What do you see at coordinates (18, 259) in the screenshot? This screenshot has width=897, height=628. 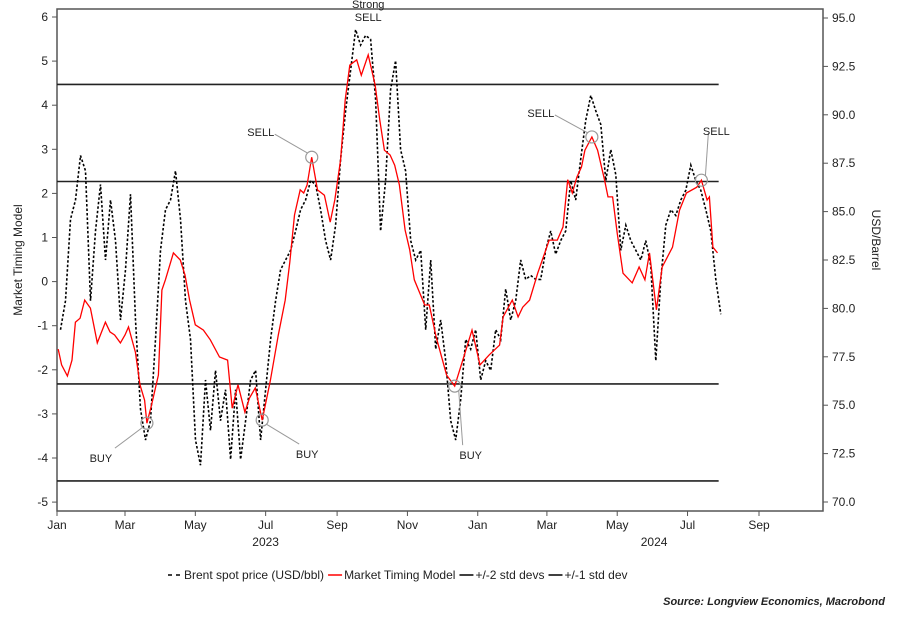 I see `left-axis-label: Market Timing Model` at bounding box center [18, 259].